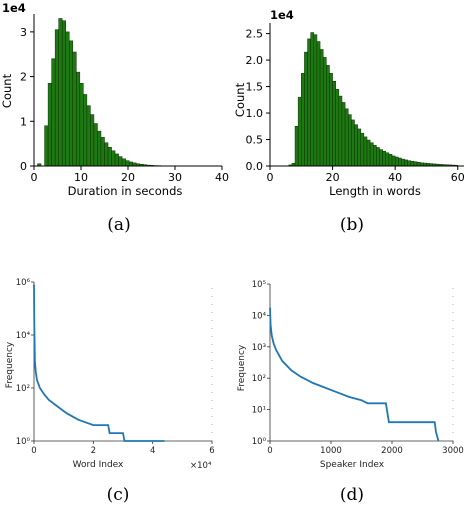 This screenshot has width=470, height=508. Describe the element at coordinates (453, 451) in the screenshot. I see `x-tick-label-d: 3000` at that location.